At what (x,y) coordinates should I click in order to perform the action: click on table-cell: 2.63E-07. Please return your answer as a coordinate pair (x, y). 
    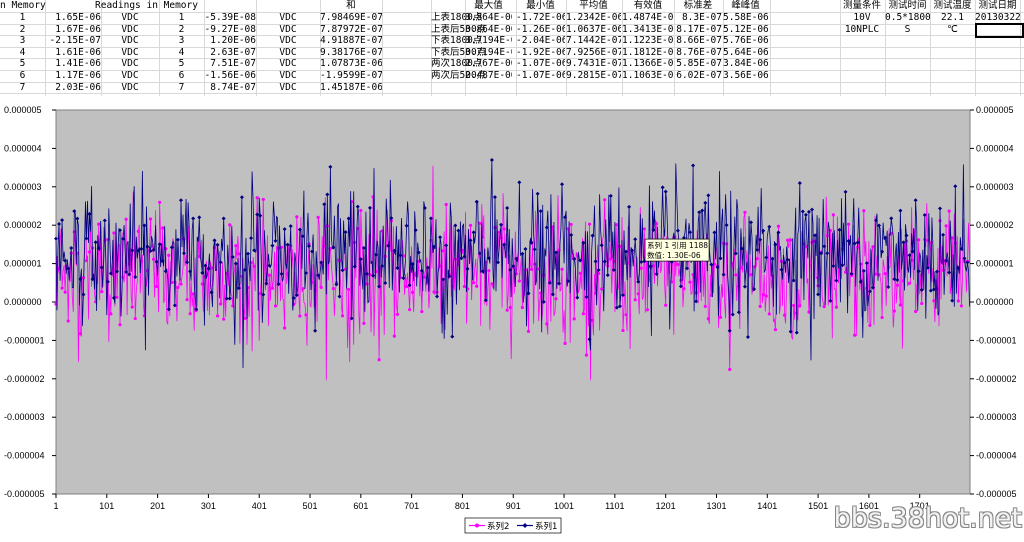
    Looking at the image, I should click on (233, 52).